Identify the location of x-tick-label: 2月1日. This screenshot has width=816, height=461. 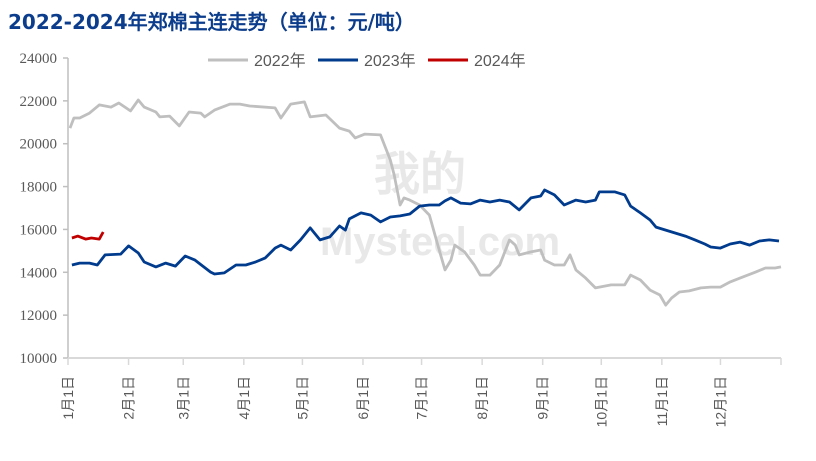
(129, 398).